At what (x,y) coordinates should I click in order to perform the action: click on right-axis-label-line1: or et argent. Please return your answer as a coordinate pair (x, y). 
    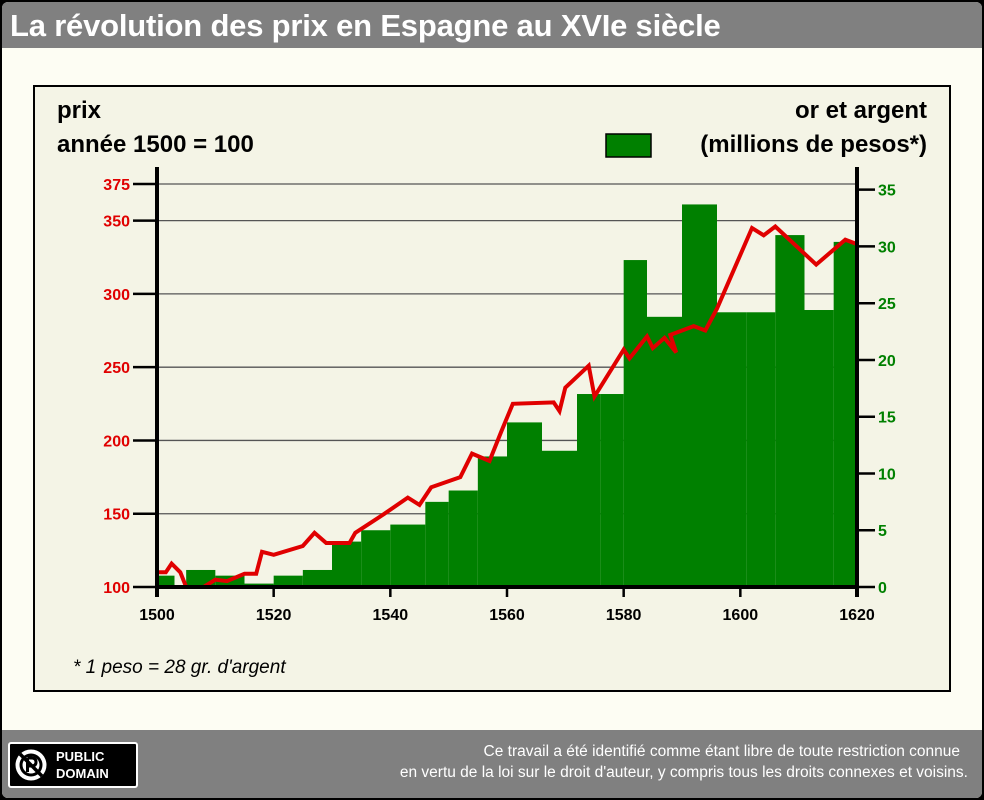
    Looking at the image, I should click on (861, 110).